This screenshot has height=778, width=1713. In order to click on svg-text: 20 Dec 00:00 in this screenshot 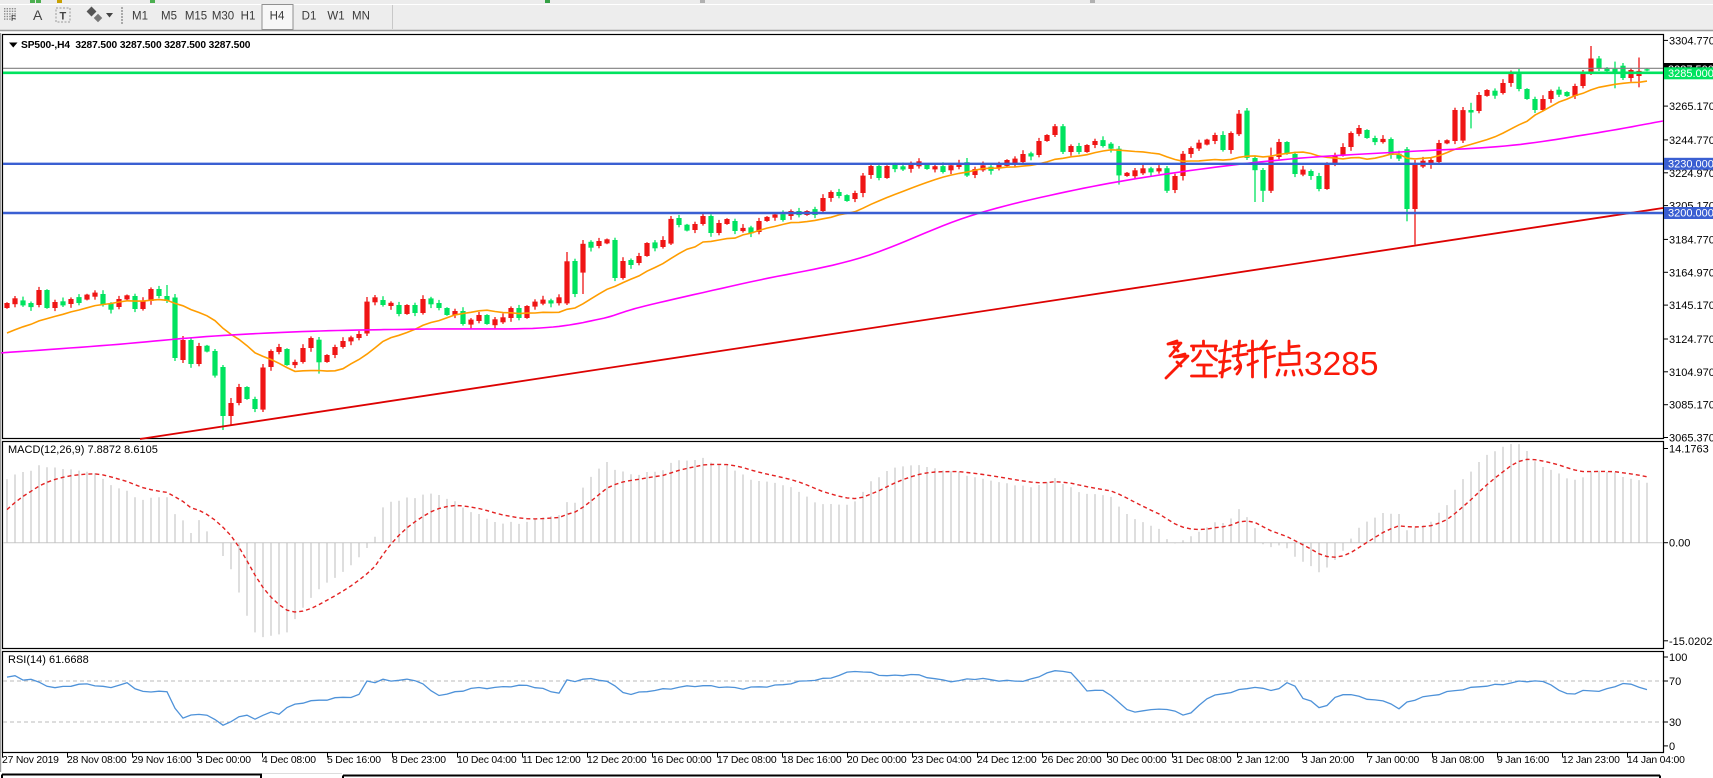, I will do `click(877, 760)`.